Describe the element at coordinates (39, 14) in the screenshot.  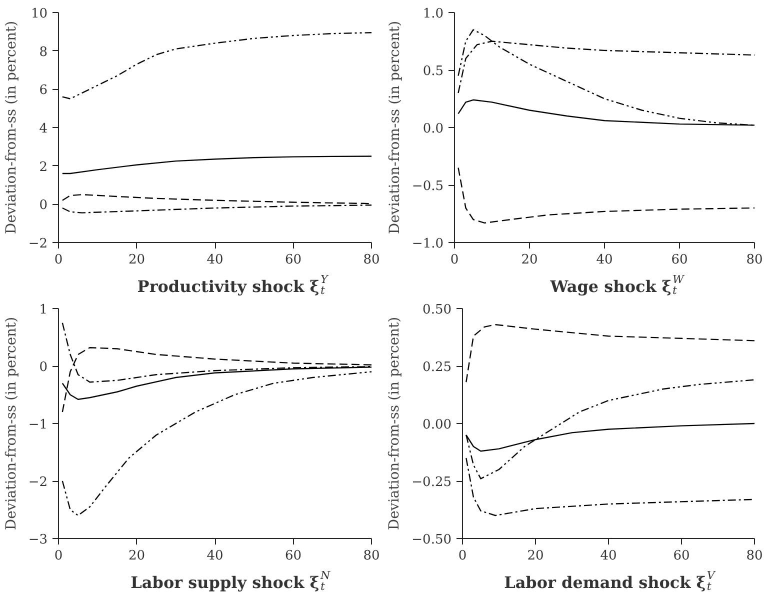
I see `y-tick-label: 10` at that location.